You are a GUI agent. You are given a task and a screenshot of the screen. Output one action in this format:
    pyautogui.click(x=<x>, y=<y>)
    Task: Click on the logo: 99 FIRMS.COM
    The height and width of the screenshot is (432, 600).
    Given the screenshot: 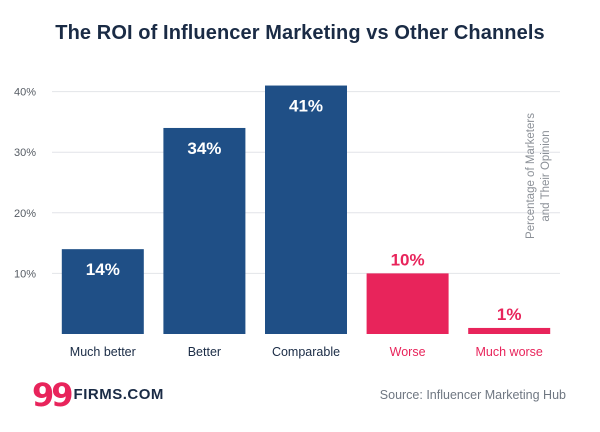 What is the action you would take?
    pyautogui.click(x=98, y=395)
    